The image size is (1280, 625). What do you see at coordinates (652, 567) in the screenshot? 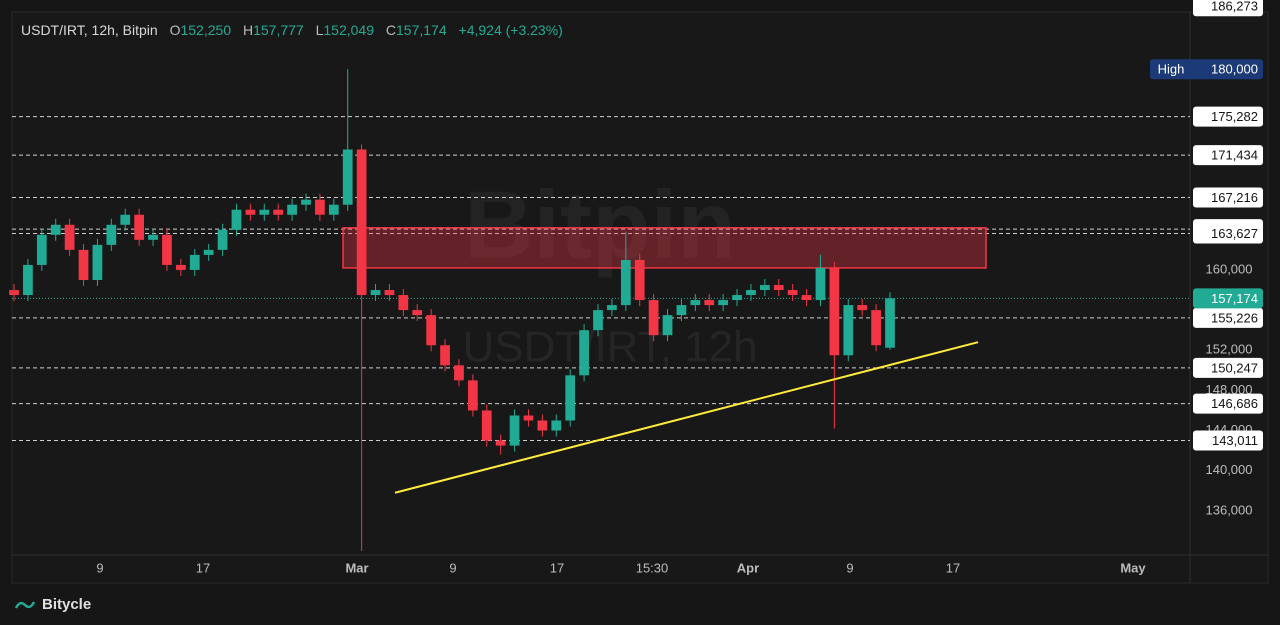
I see `x-tick-label: 15:30` at bounding box center [652, 567].